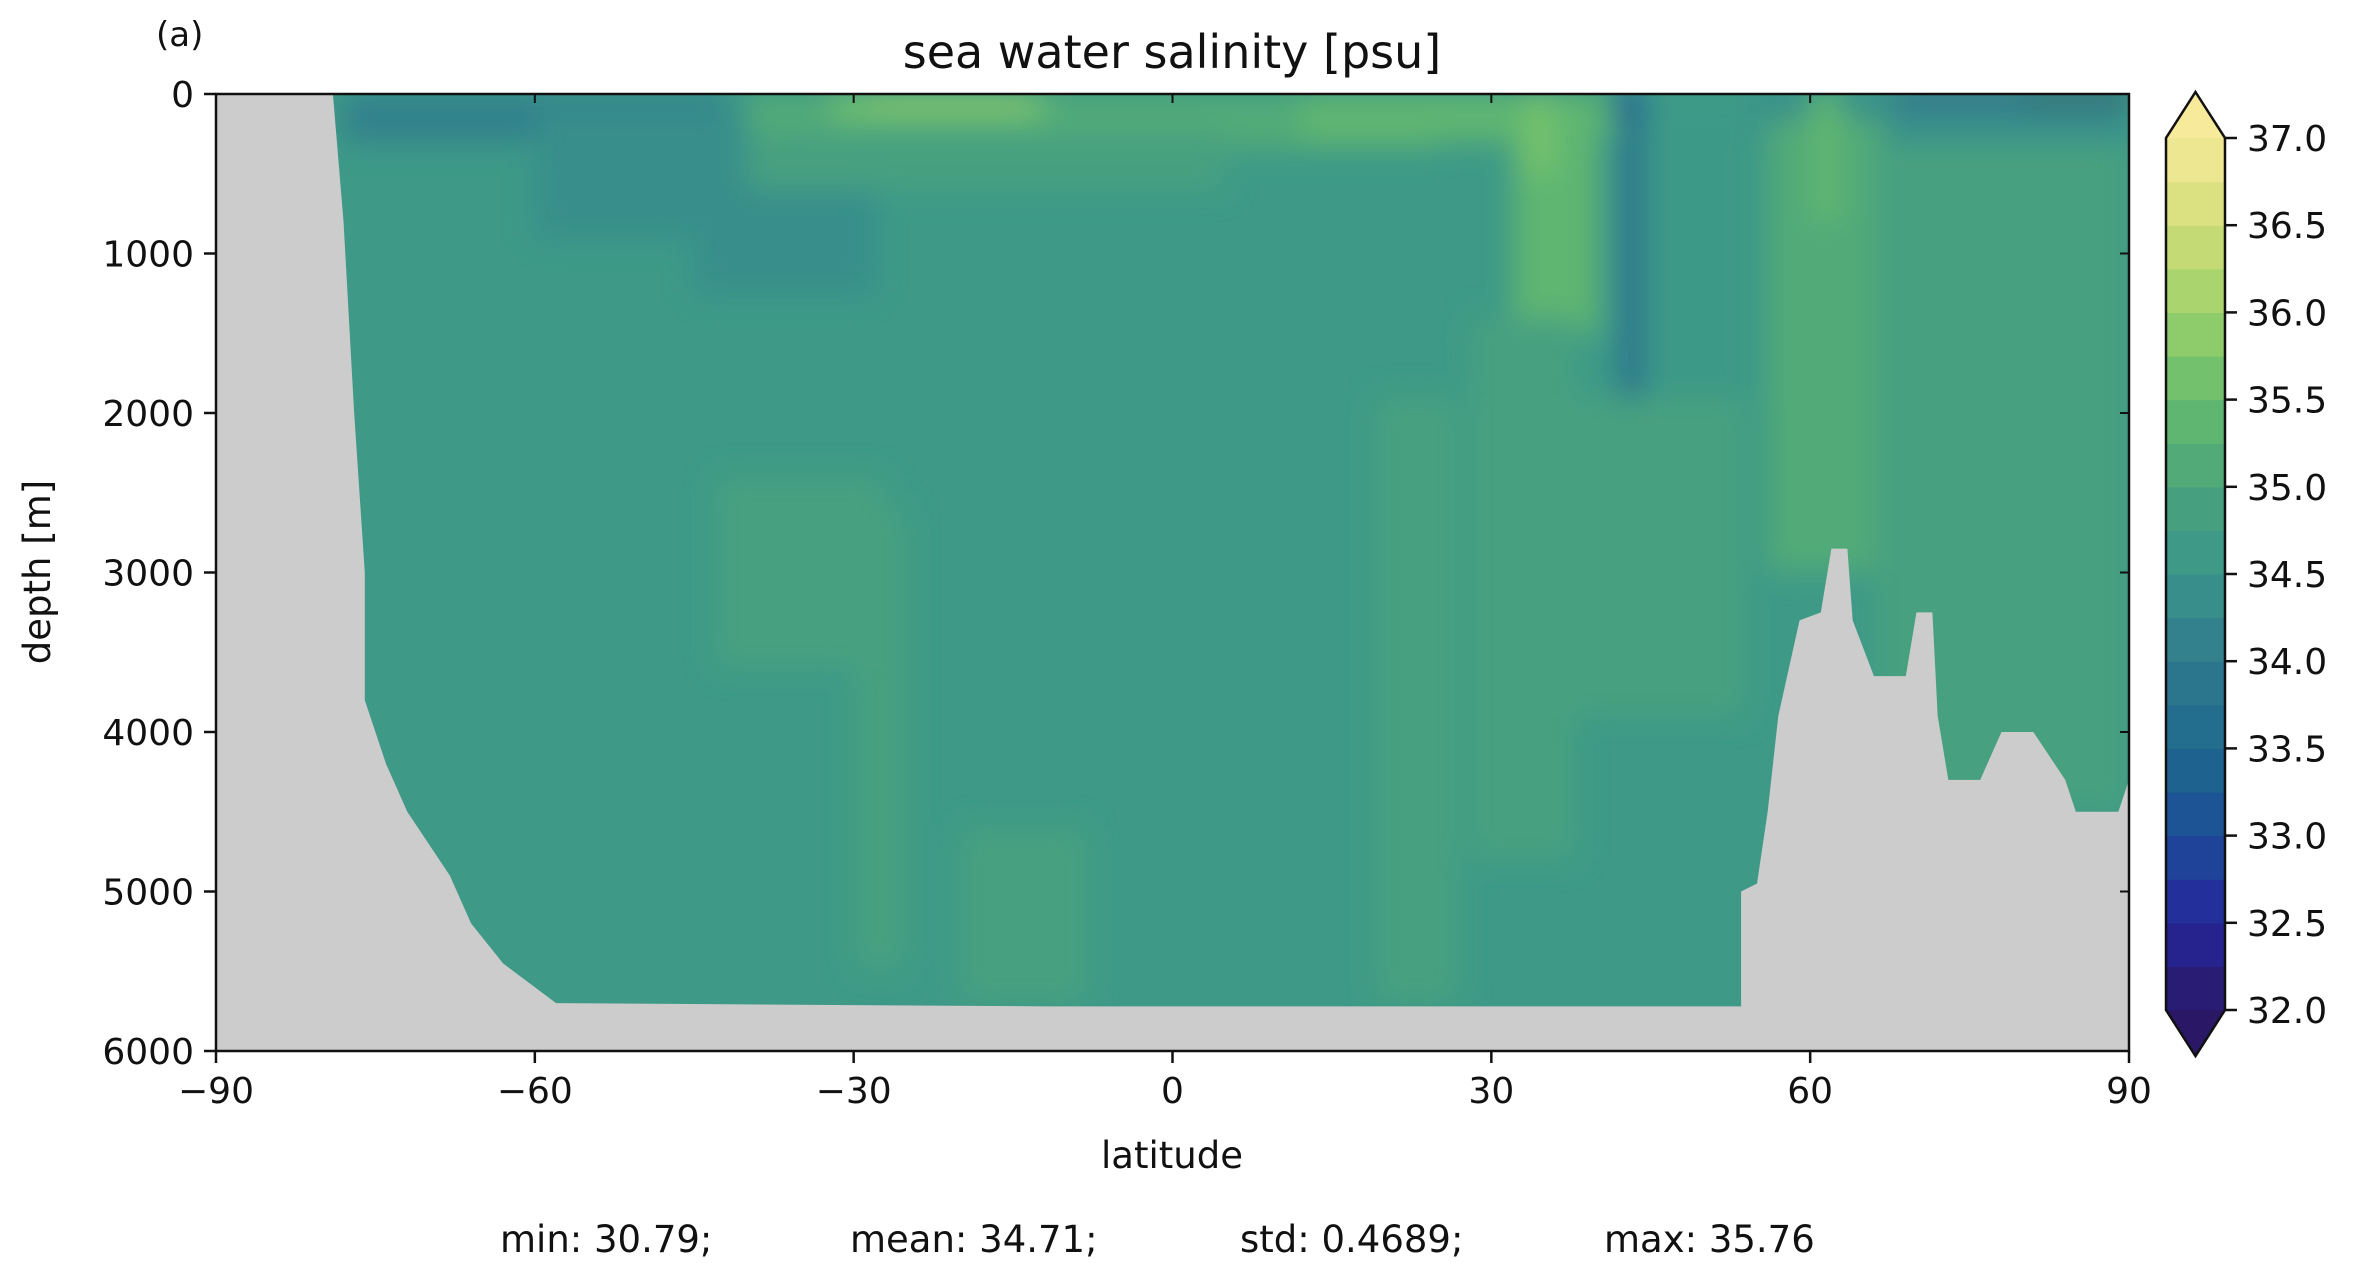  Describe the element at coordinates (1709, 1239) in the screenshot. I see `stat-max: max: 35.76` at that location.